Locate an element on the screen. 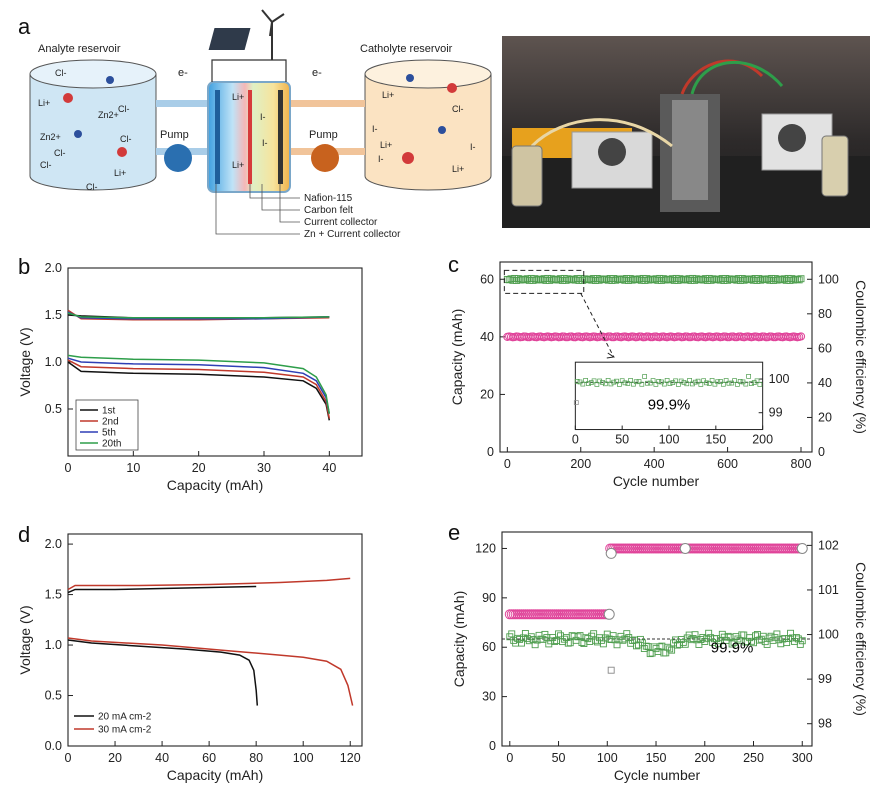 The image size is (880, 794). x-tick-label: 300 is located at coordinates (802, 758).